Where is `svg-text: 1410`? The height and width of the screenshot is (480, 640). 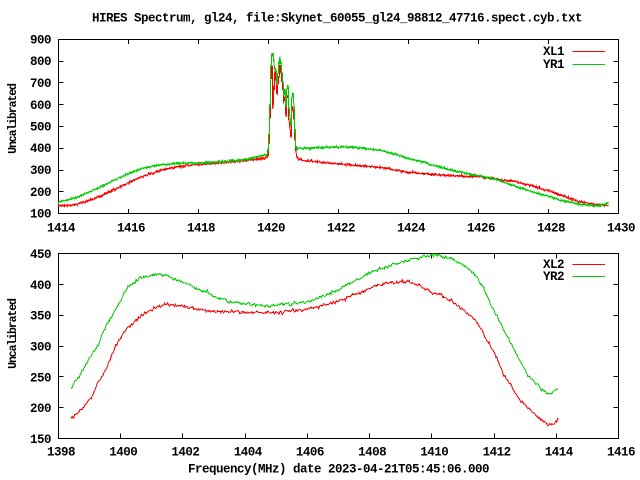 svg-text: 1410 is located at coordinates (434, 453).